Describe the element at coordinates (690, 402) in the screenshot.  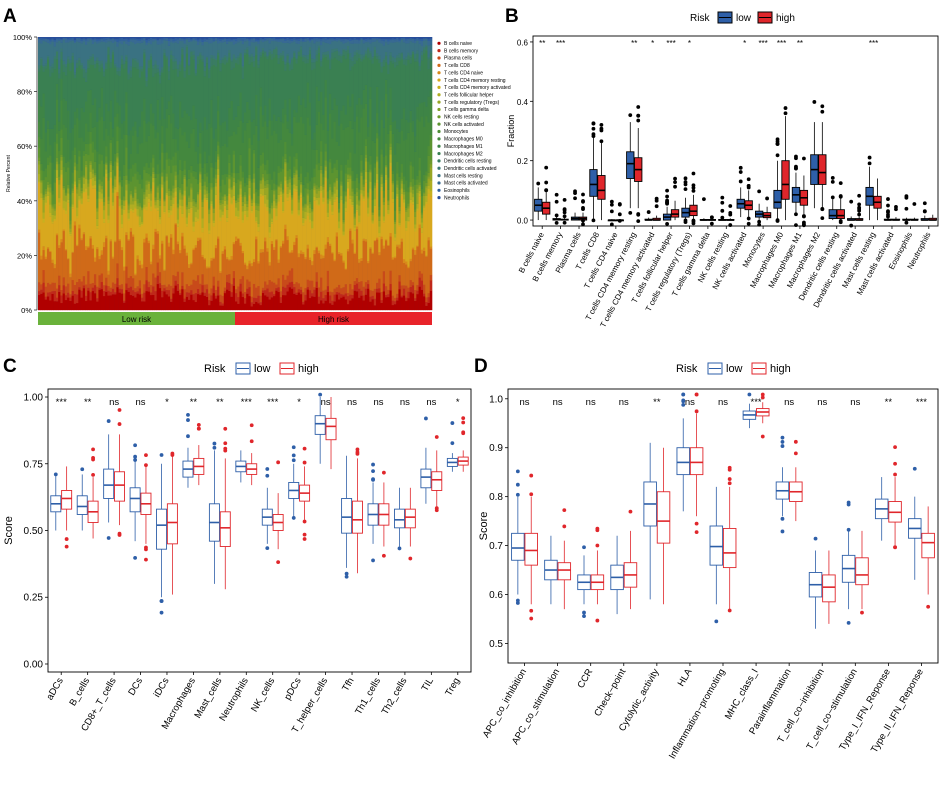
I see `significance-label: ns` at that location.